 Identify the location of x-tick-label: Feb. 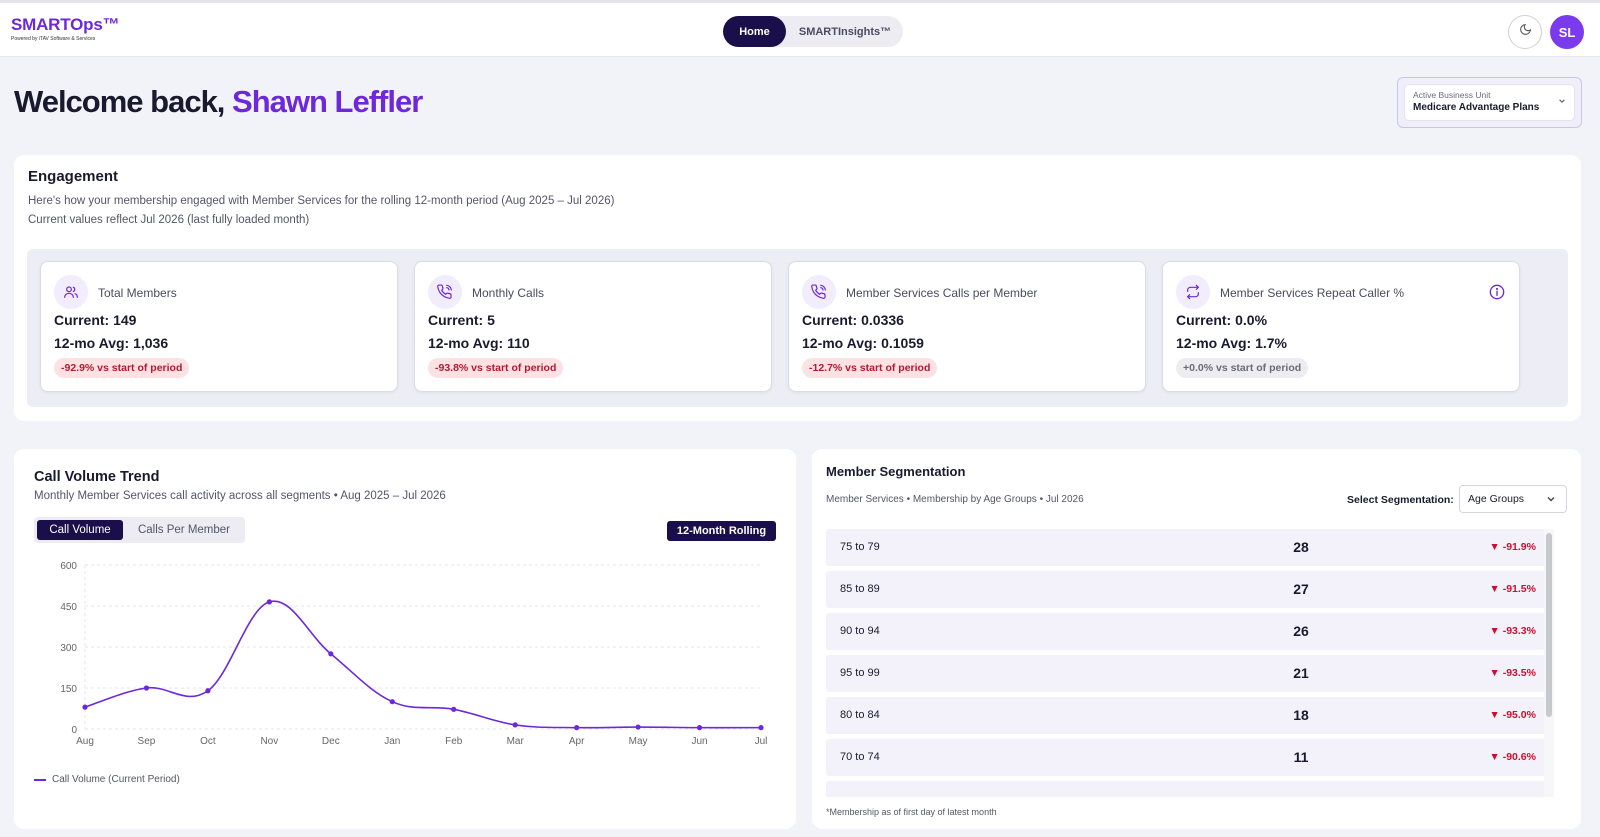
(454, 741).